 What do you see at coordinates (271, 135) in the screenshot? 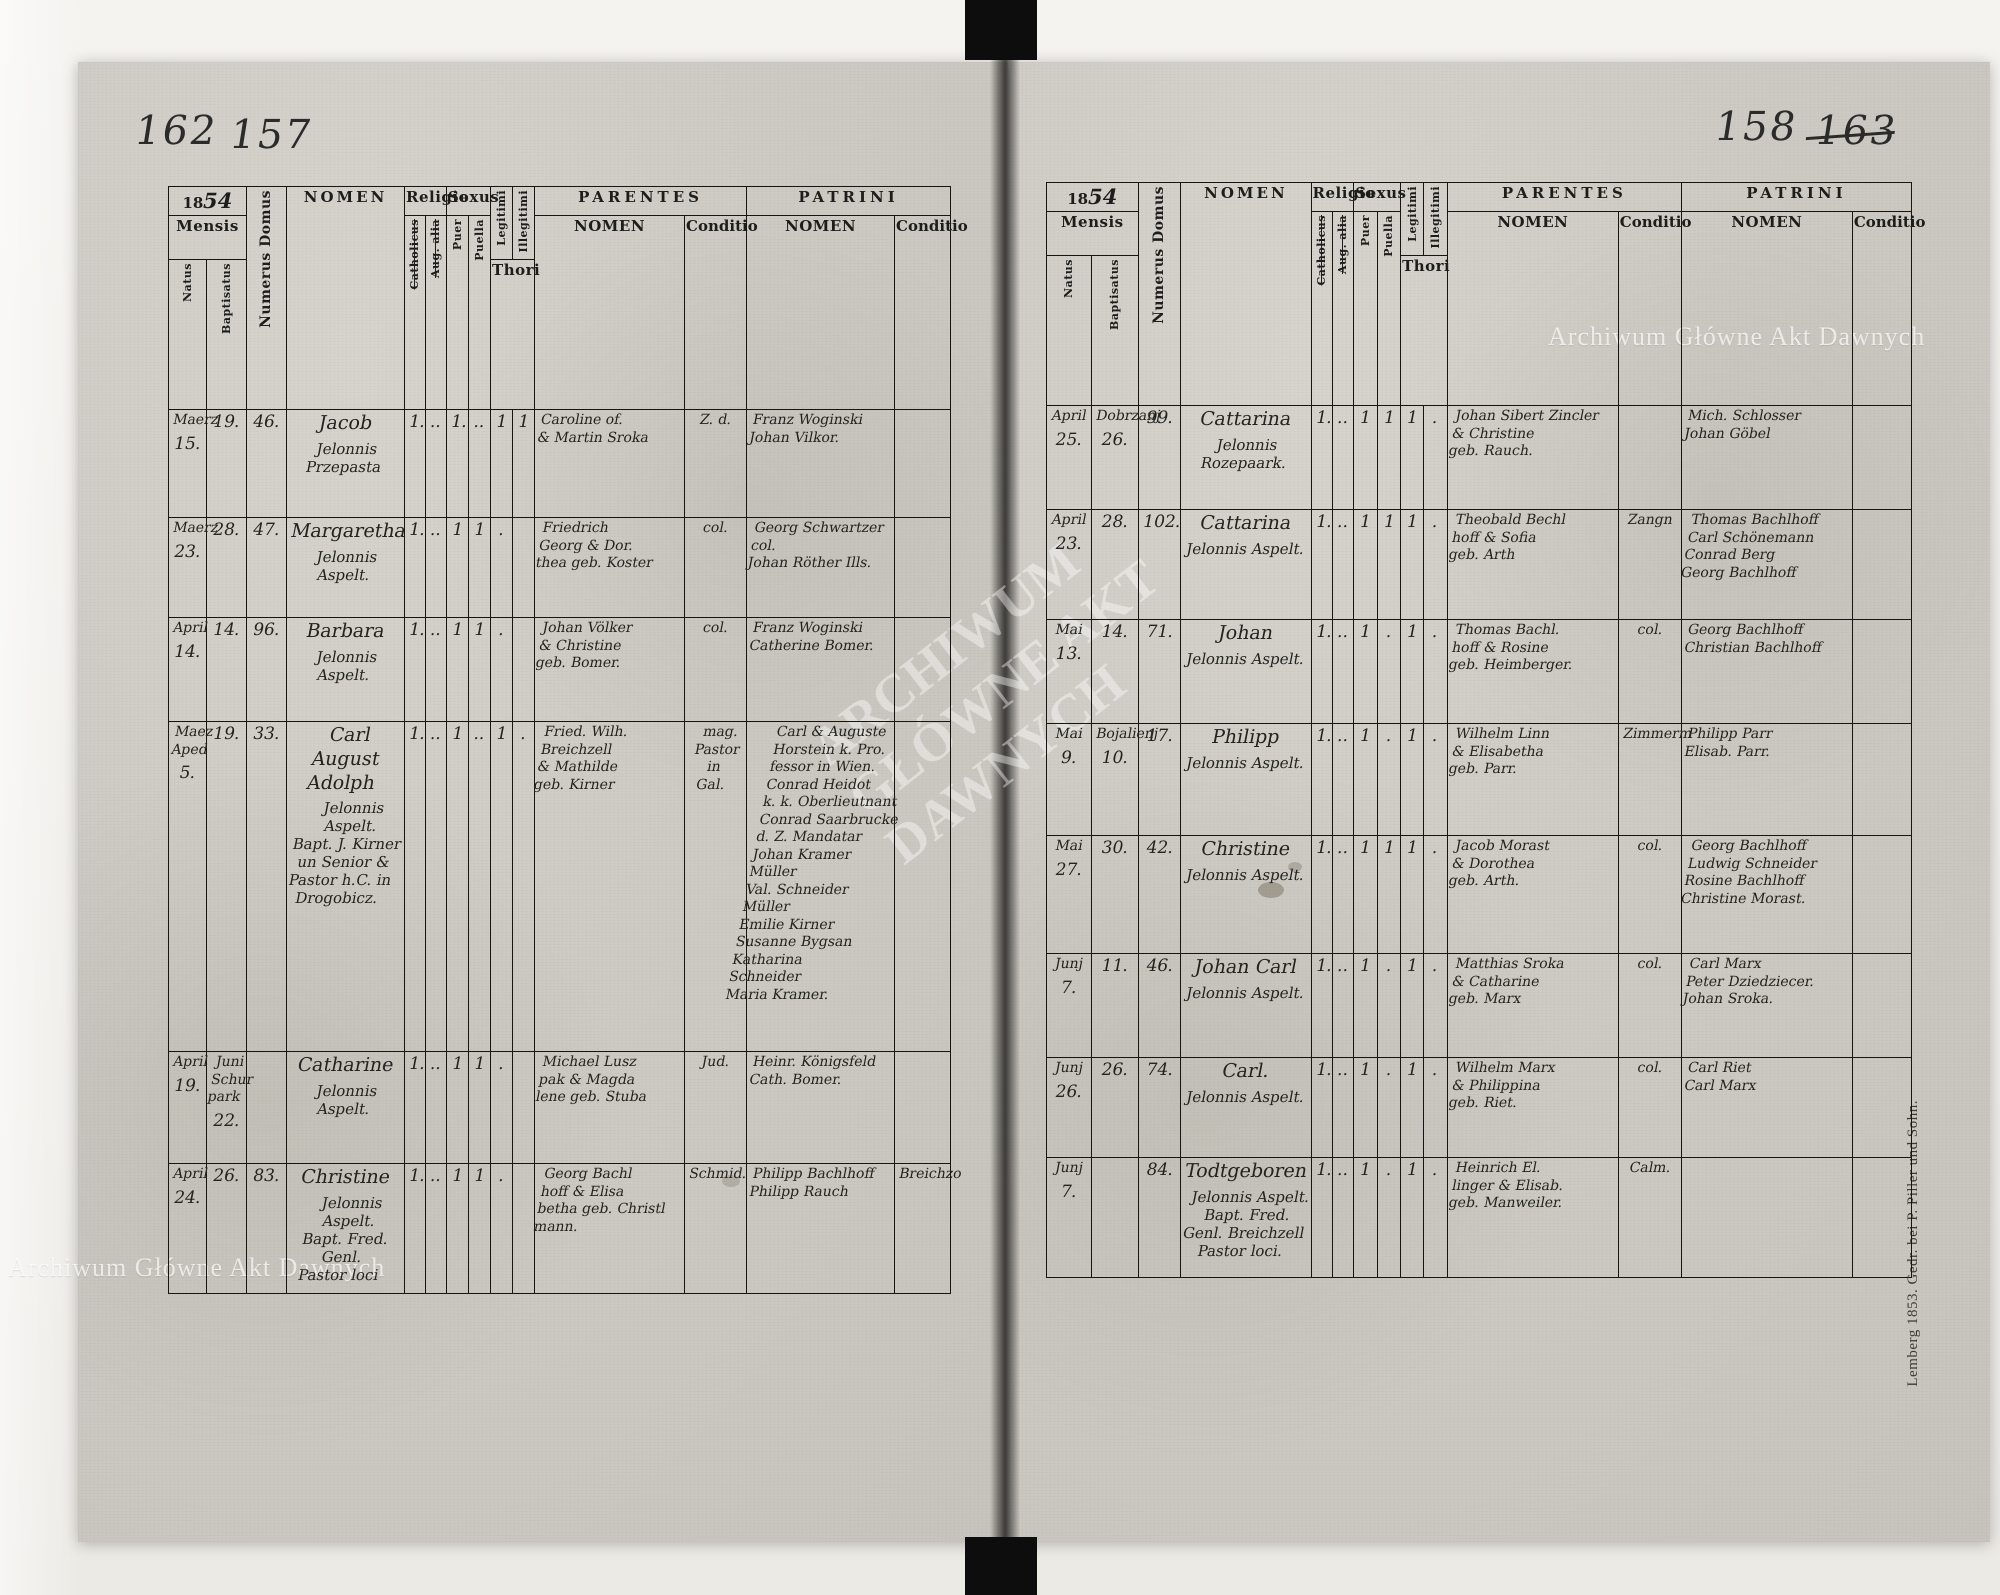
I see `folio-left-current: 157` at bounding box center [271, 135].